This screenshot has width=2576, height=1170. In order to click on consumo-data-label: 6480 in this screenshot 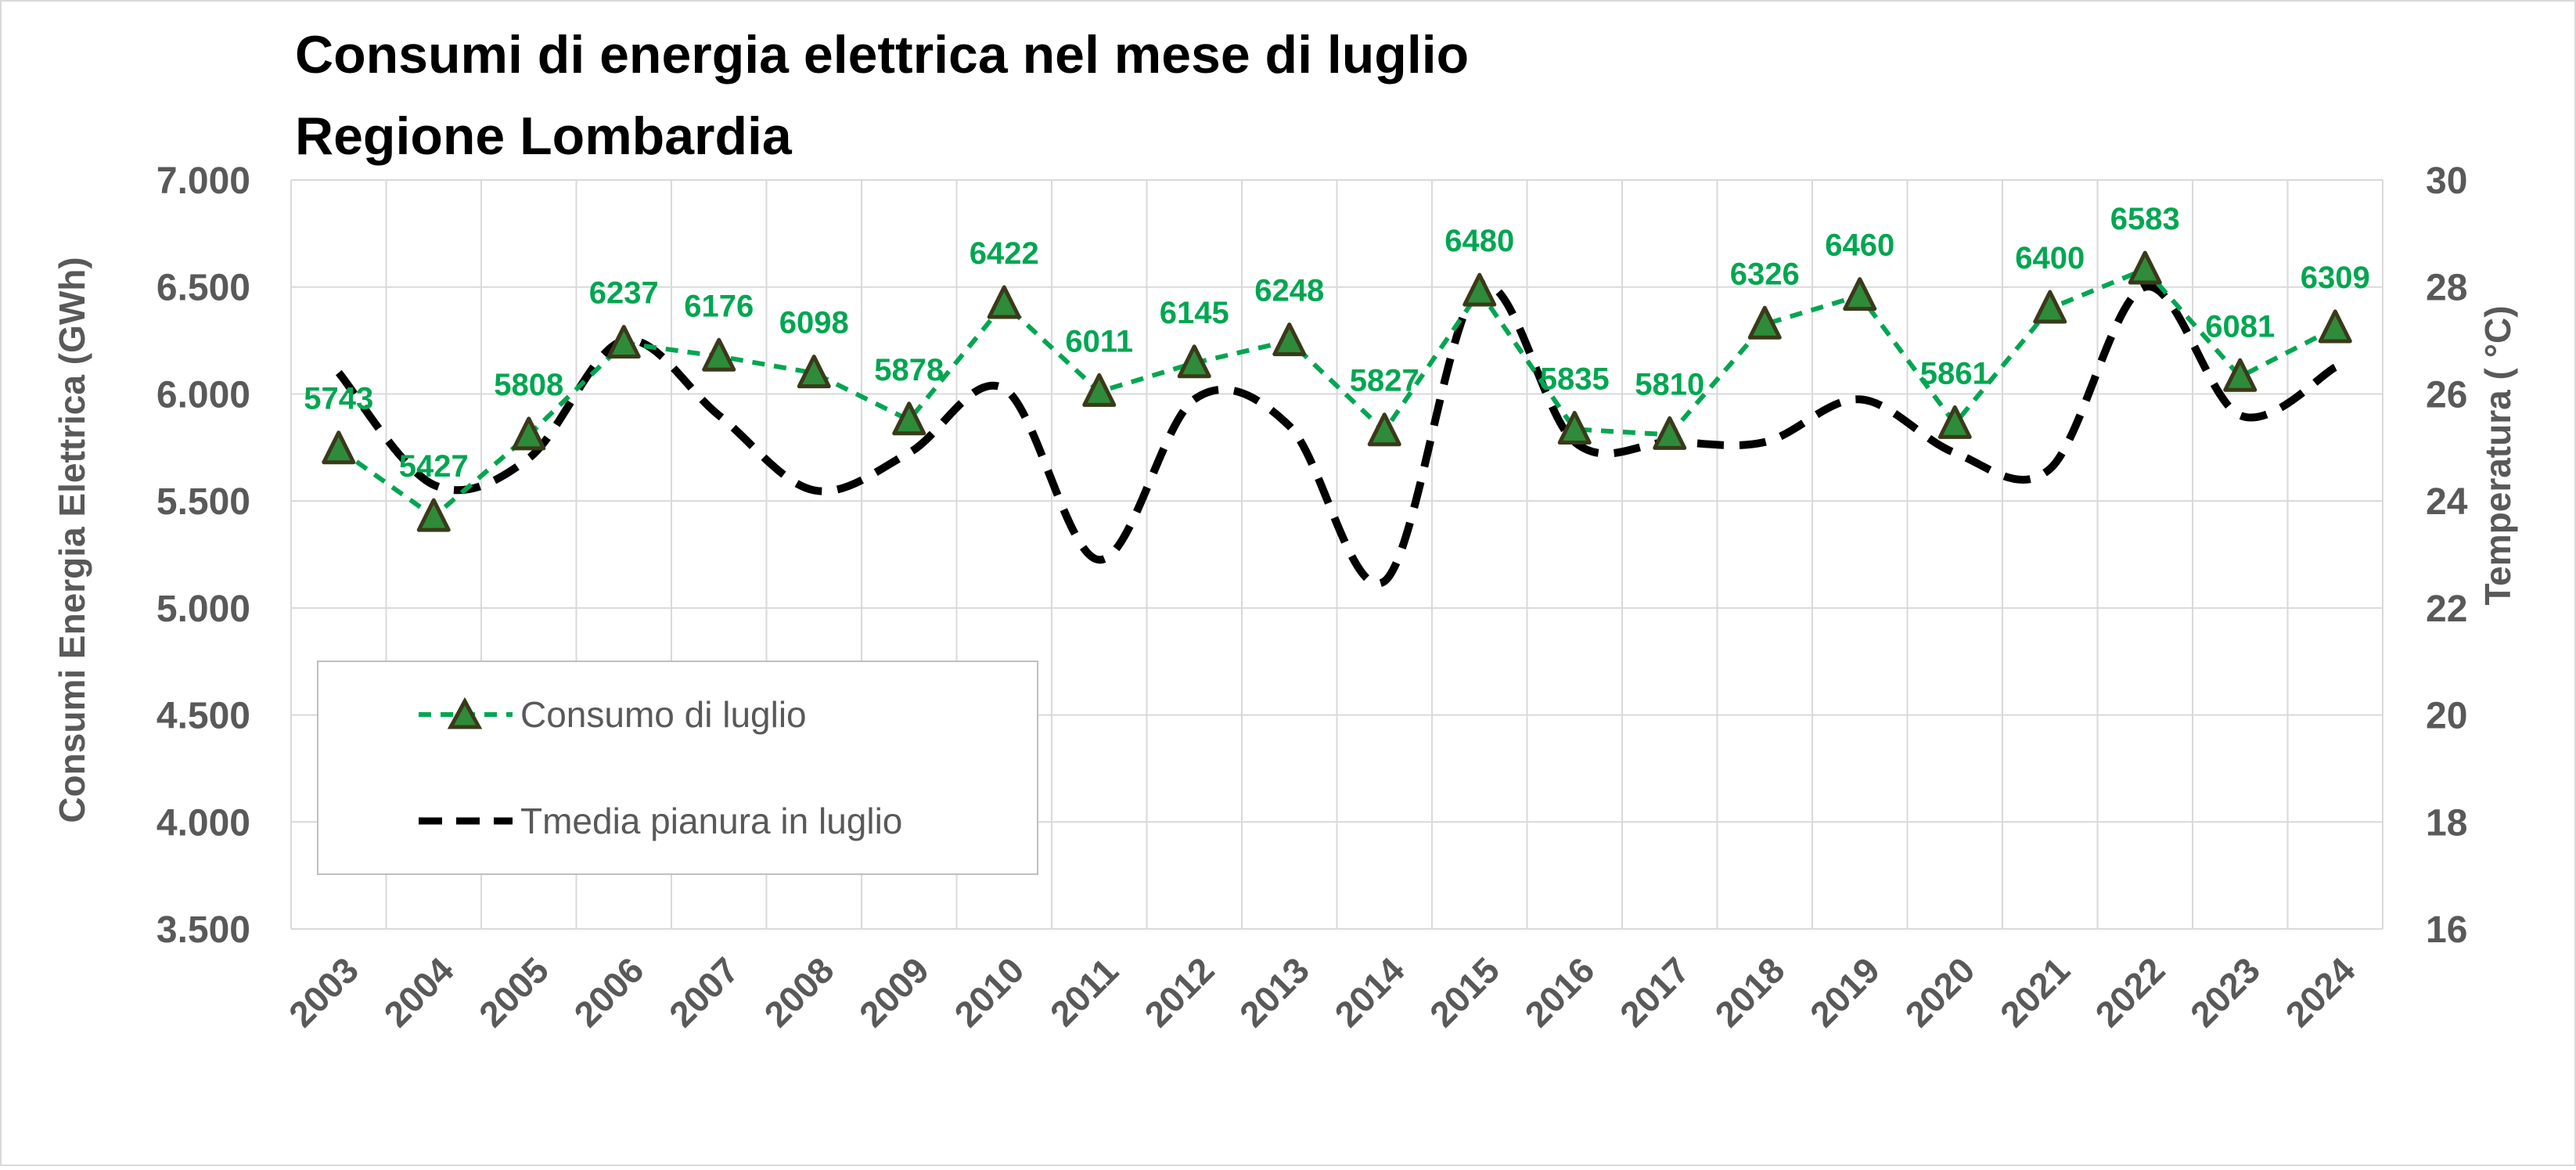, I will do `click(1479, 241)`.